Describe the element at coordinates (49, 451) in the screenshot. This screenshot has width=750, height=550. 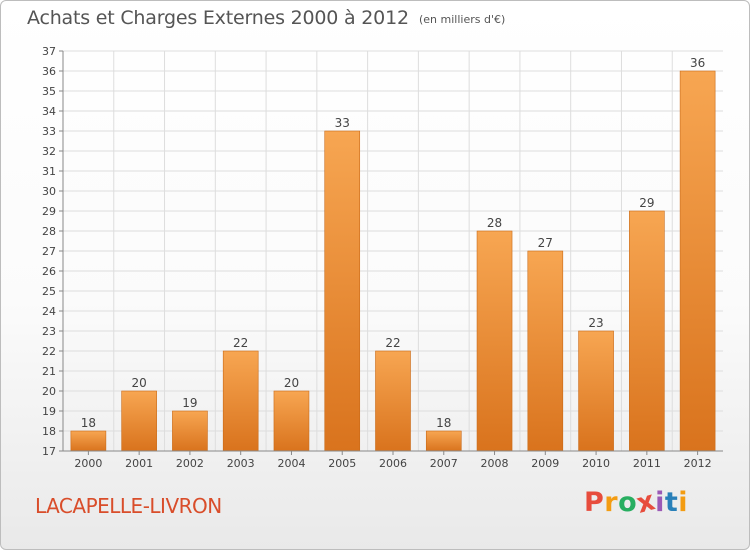
I see `y-tick-label: 17` at that location.